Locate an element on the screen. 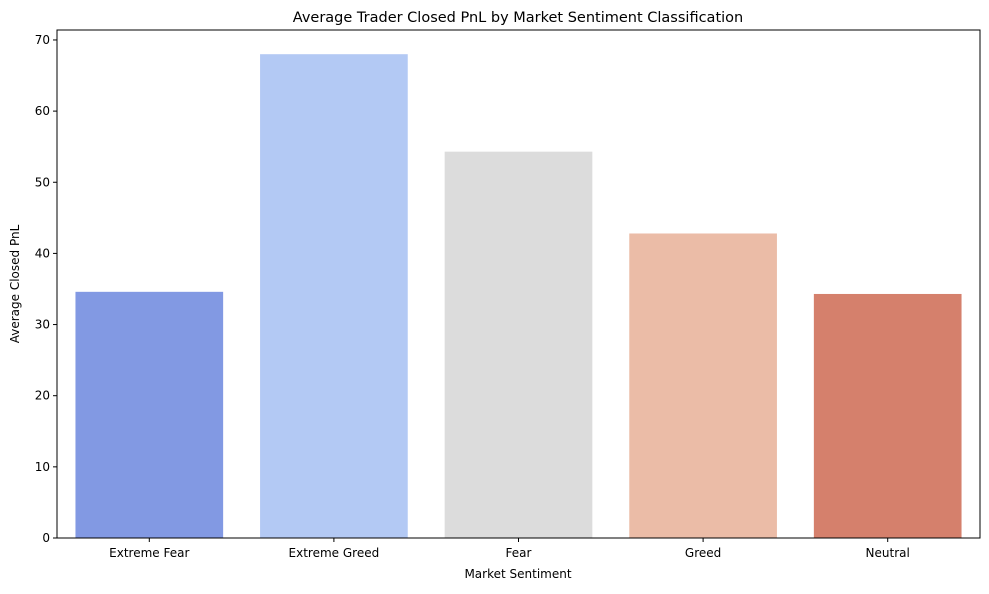 Image resolution: width=989 pixels, height=594 pixels. y-tick-label: 60 is located at coordinates (42, 111).